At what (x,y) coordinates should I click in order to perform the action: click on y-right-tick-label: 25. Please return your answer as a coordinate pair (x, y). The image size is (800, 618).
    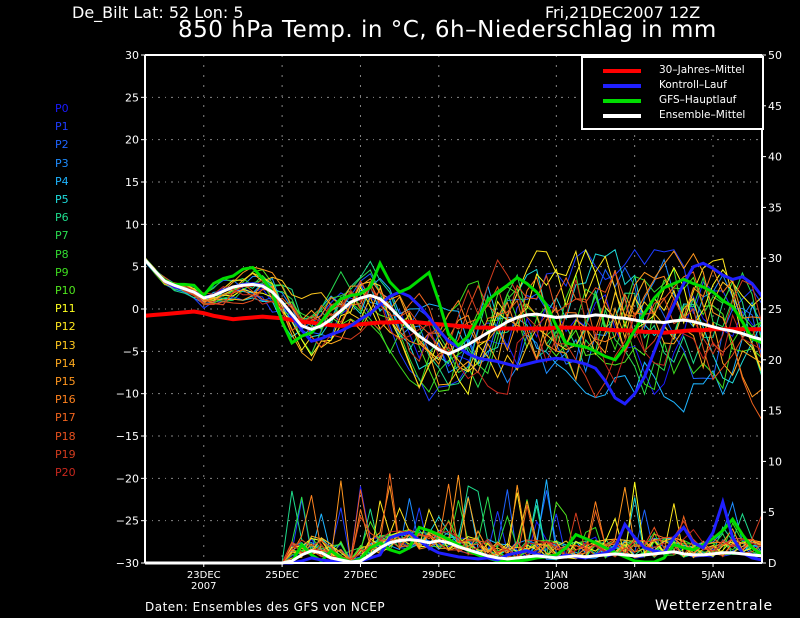
    Looking at the image, I should click on (775, 309).